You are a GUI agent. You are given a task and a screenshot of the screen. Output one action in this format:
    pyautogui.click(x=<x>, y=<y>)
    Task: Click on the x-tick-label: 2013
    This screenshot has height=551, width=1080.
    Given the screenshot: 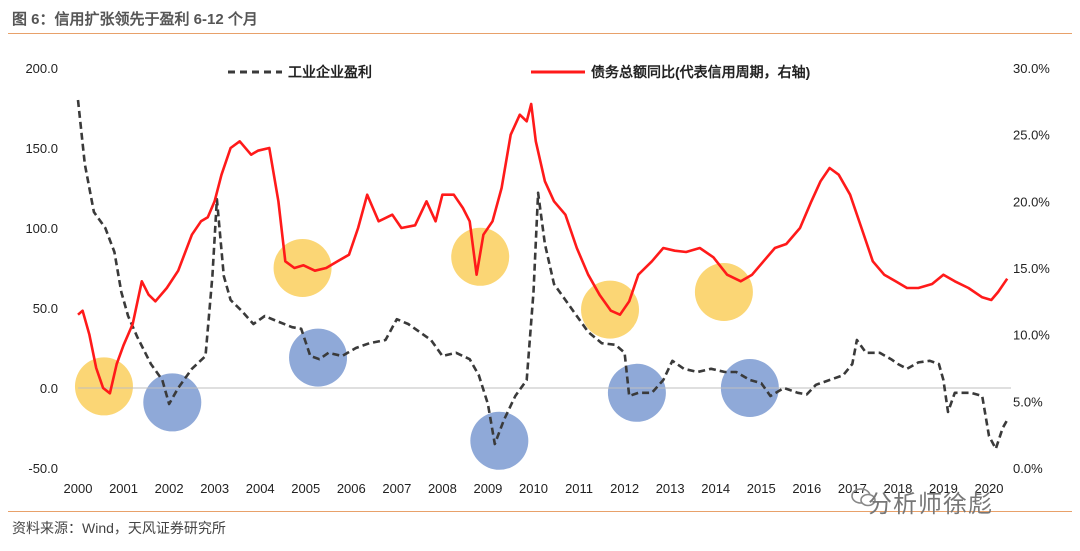 What is the action you would take?
    pyautogui.click(x=670, y=488)
    